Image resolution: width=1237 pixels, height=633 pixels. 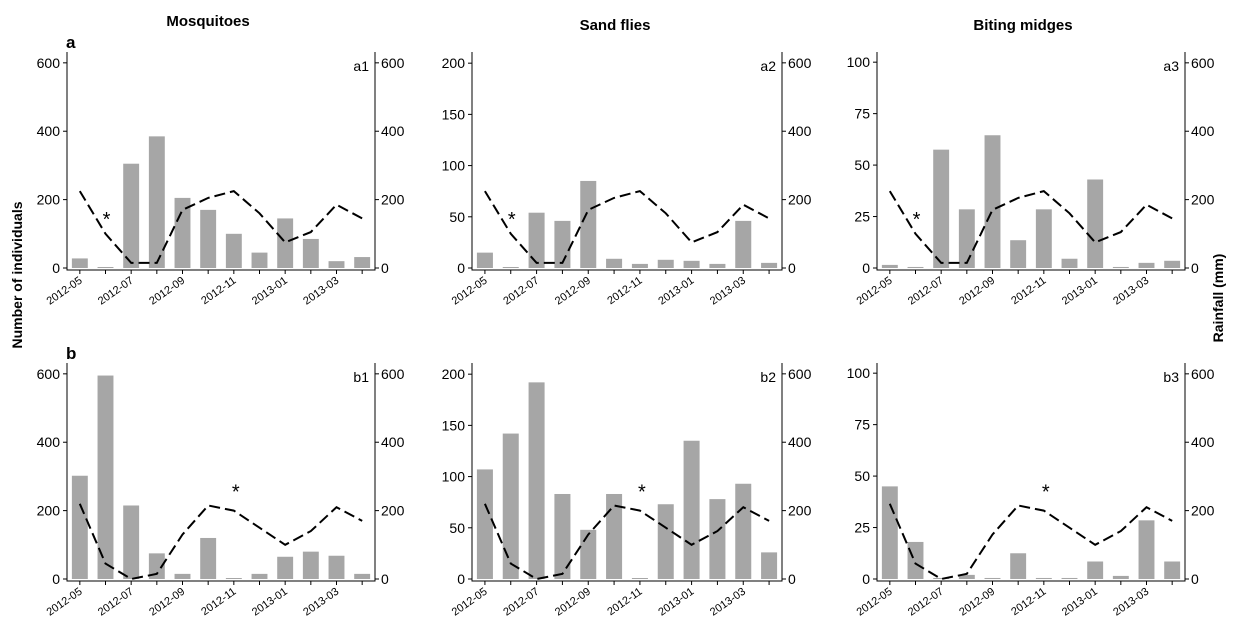 What do you see at coordinates (49, 63) in the screenshot?
I see `left-tick-label: 600` at bounding box center [49, 63].